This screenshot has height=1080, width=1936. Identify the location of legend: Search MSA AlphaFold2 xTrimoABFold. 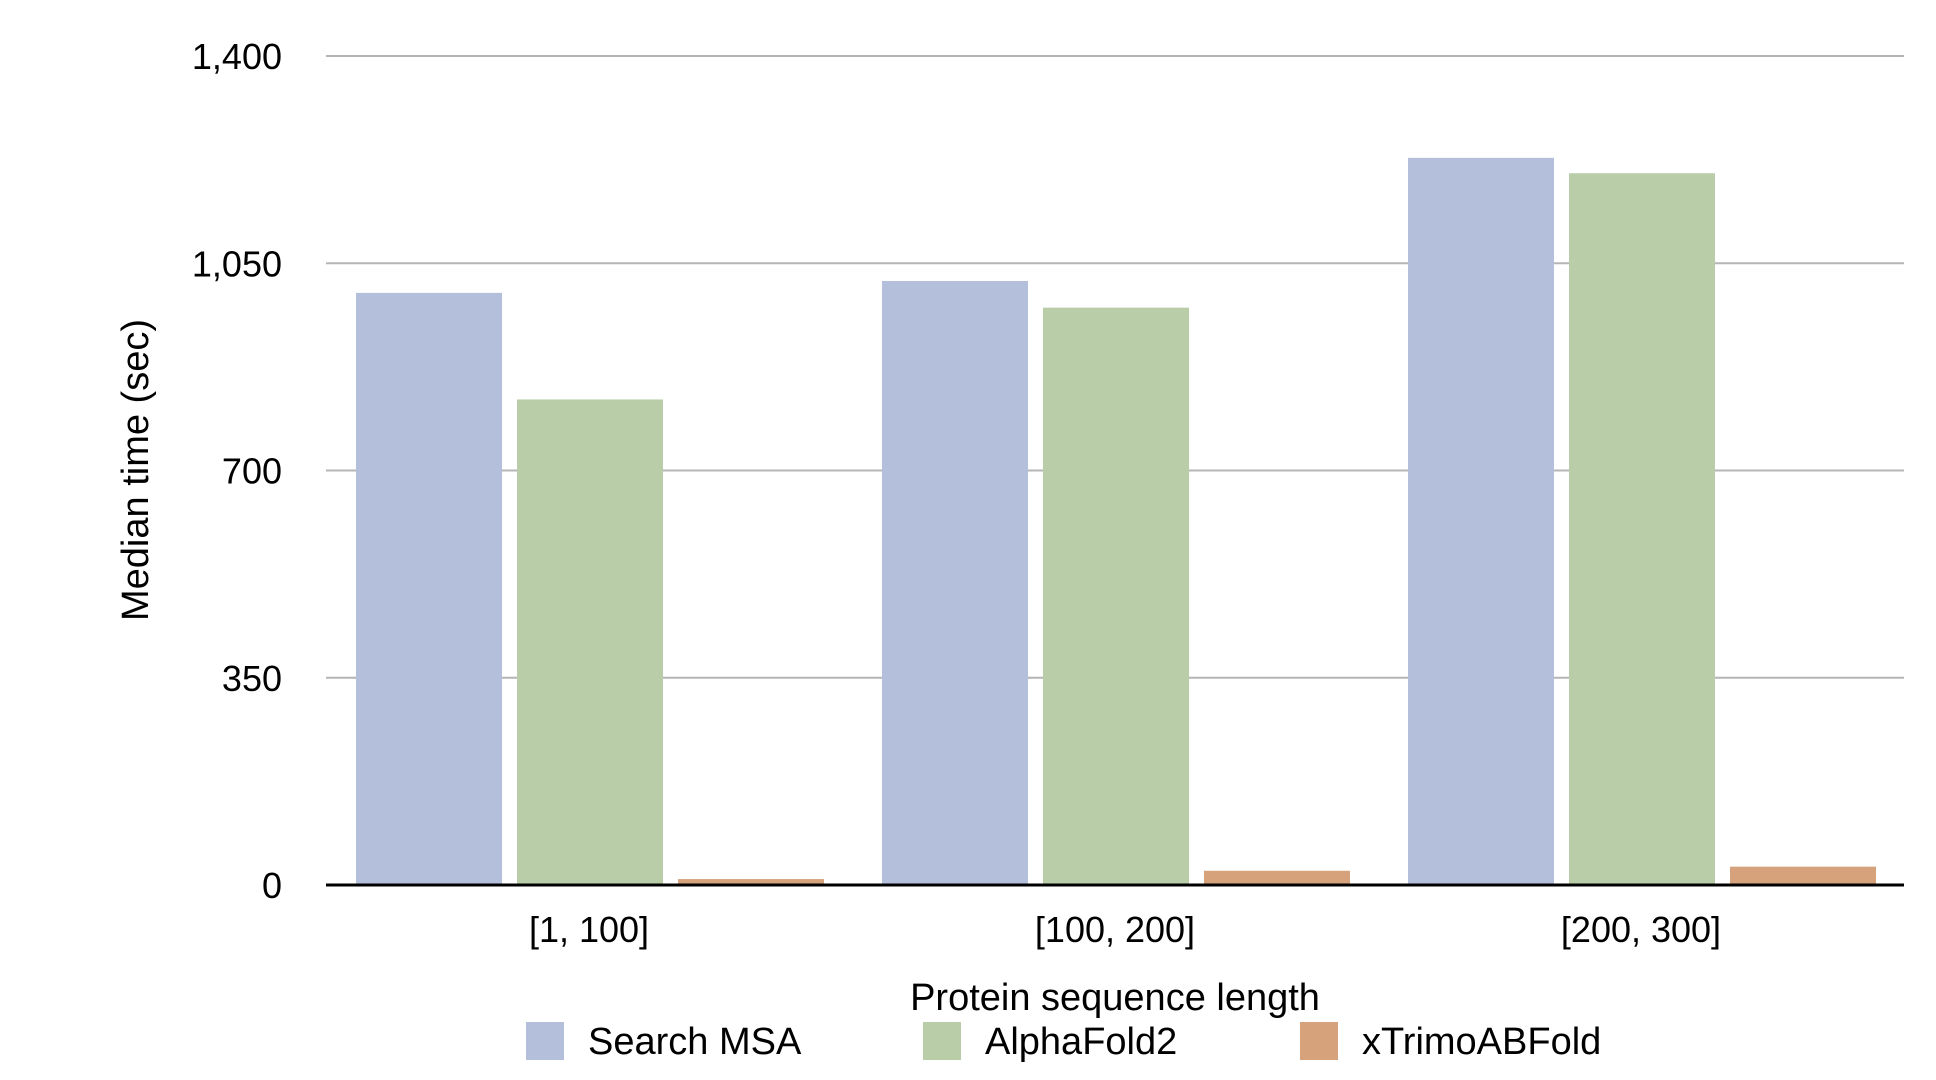
(1063, 1042).